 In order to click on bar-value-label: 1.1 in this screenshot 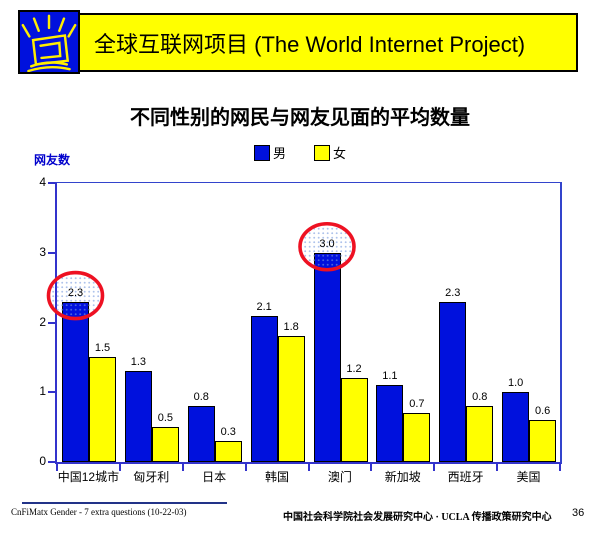, I will do `click(390, 376)`.